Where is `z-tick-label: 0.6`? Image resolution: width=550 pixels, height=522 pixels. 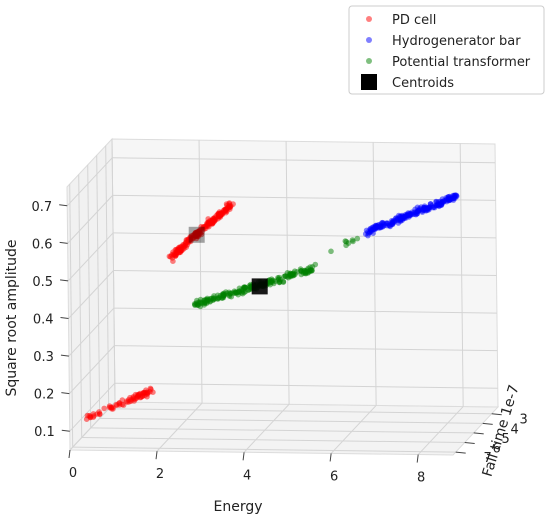
z-tick-label: 0.6 is located at coordinates (42, 244).